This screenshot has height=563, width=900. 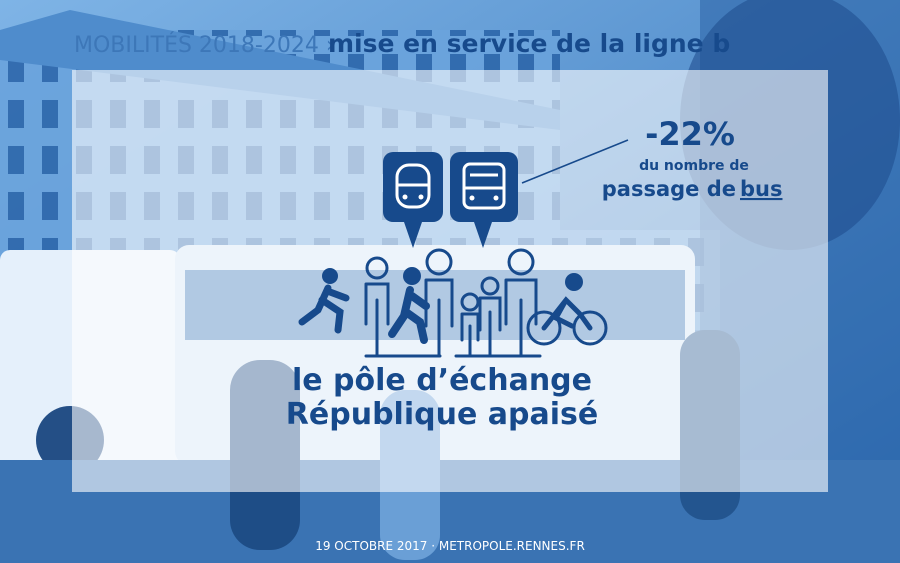 I want to click on headline-line1: le pôle d’échange, so click(x=442, y=380).